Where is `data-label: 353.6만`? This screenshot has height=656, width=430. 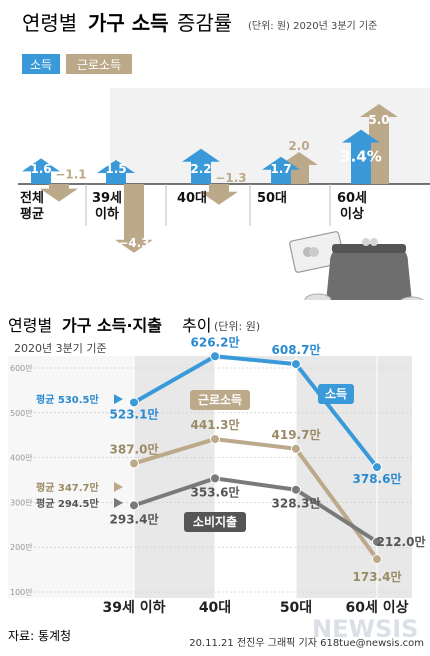 data-label: 353.6만 is located at coordinates (215, 491).